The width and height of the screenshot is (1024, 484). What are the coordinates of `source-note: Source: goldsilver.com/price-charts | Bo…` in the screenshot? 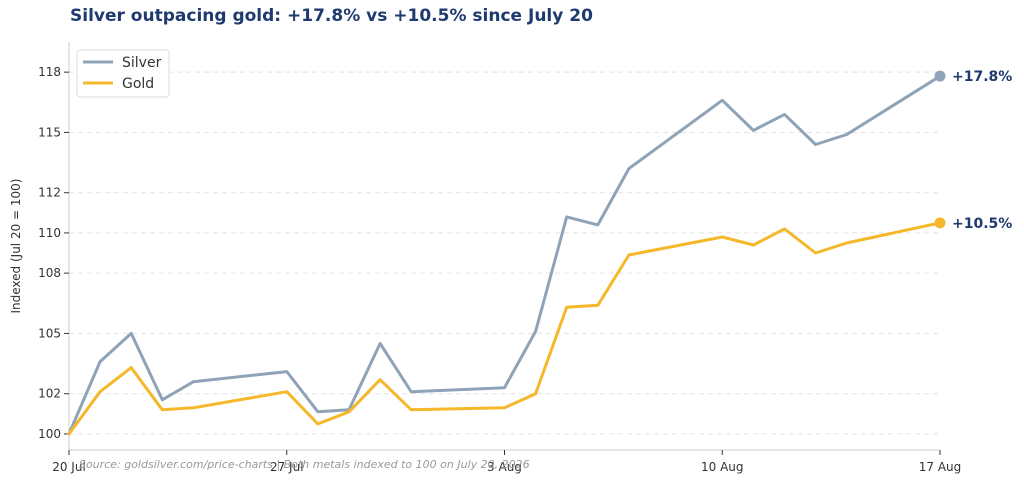 It's located at (304, 464).